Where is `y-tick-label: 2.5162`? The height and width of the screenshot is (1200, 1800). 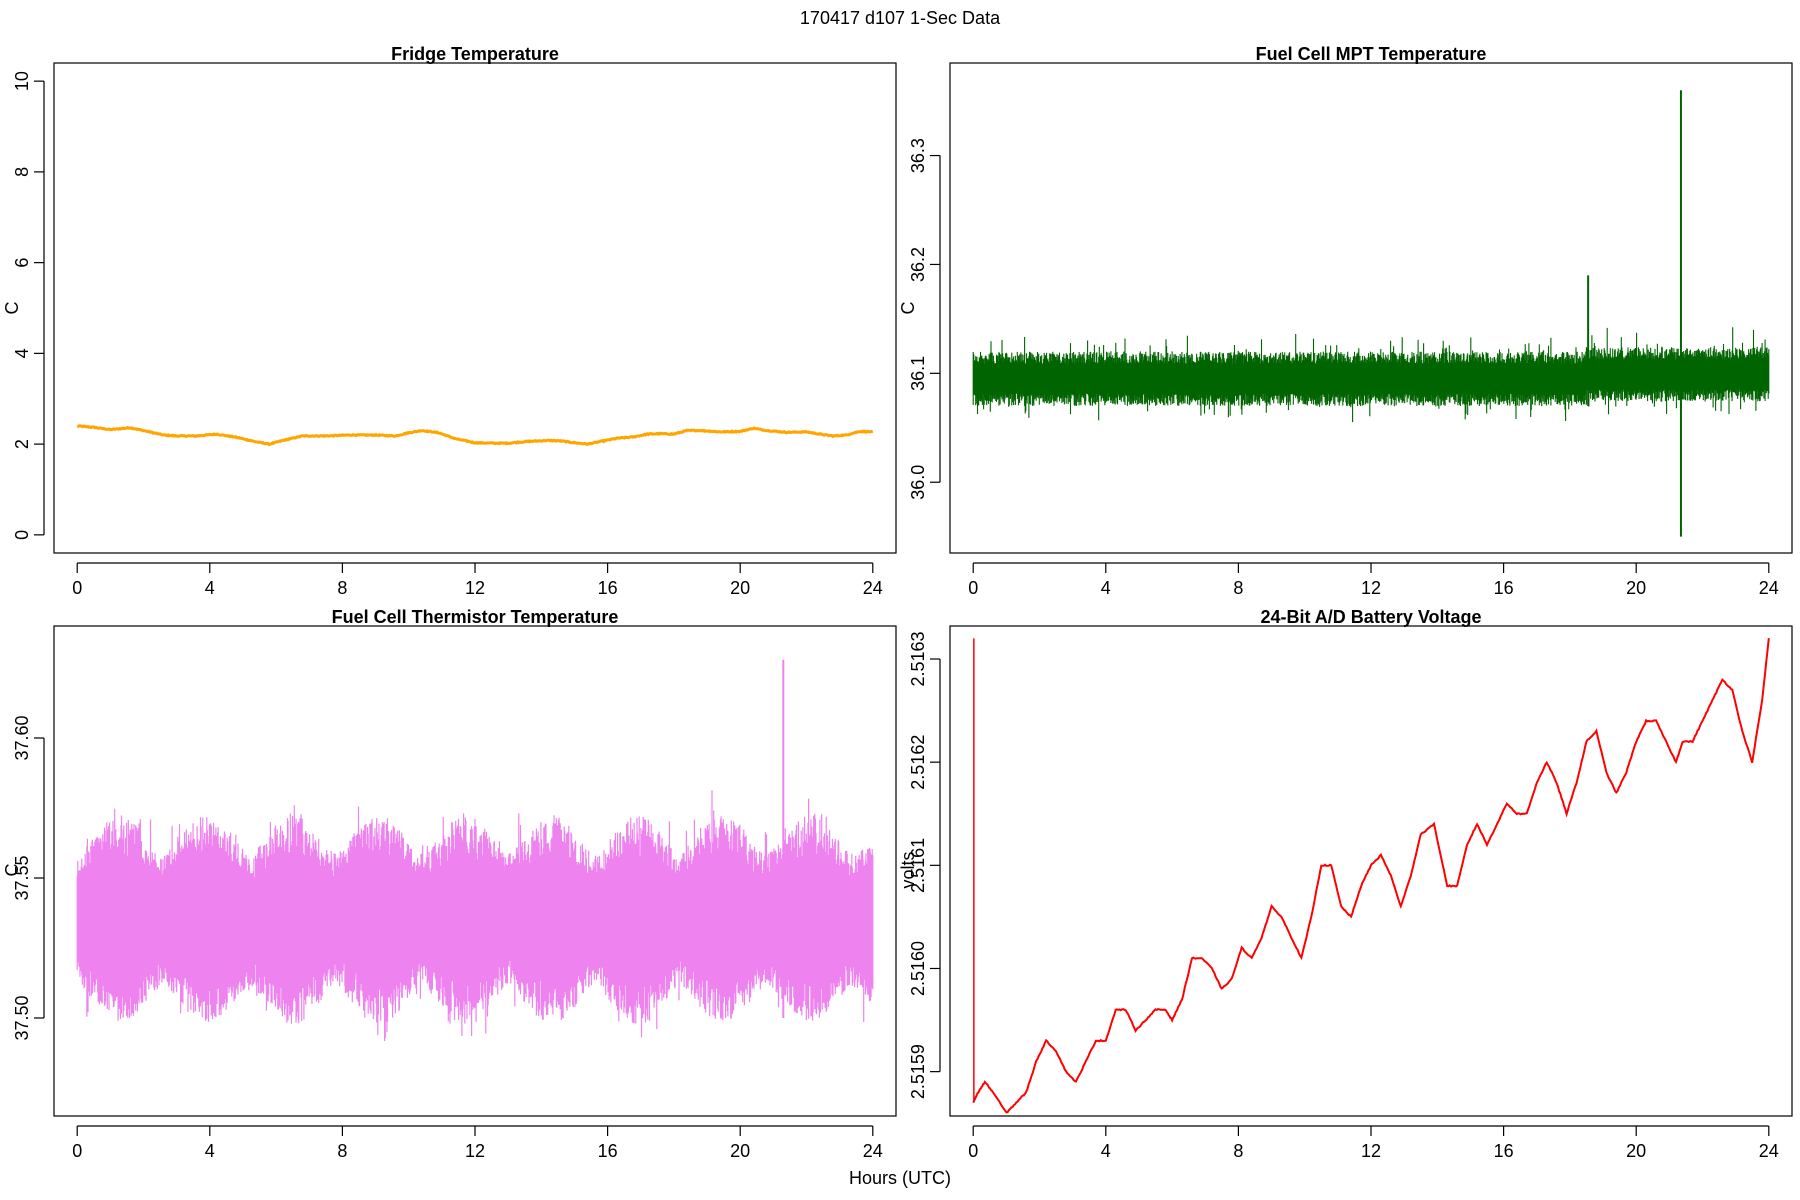
y-tick-label: 2.5162 is located at coordinates (918, 762).